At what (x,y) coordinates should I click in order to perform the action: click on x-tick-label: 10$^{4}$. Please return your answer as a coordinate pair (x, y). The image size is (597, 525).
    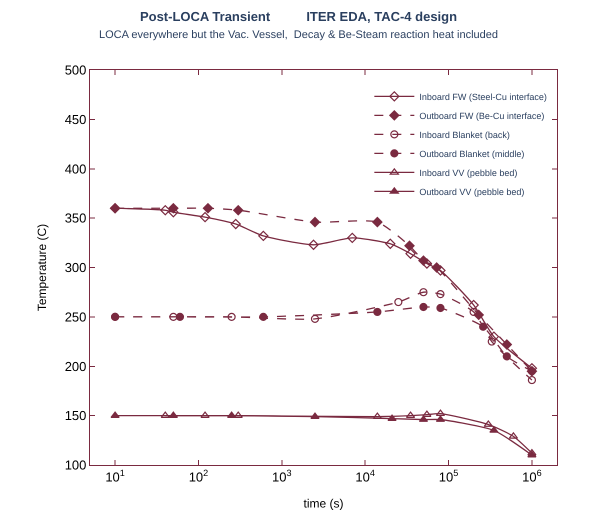
    Looking at the image, I should click on (365, 476).